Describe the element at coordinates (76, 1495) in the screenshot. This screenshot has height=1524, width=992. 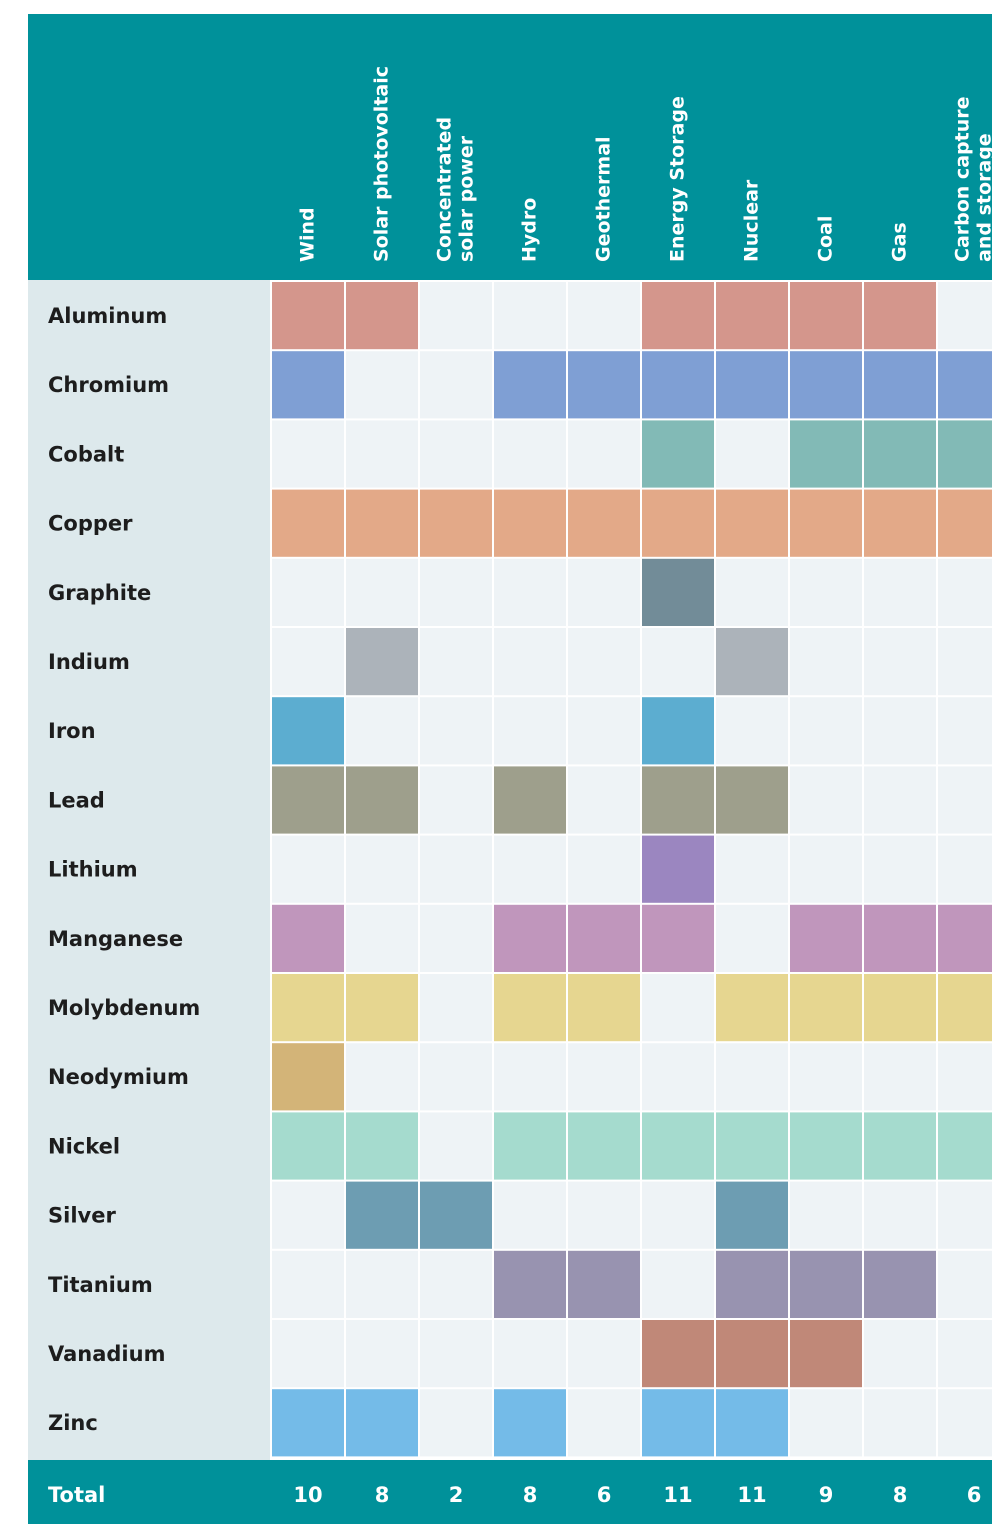
I see `total-label: Total` at that location.